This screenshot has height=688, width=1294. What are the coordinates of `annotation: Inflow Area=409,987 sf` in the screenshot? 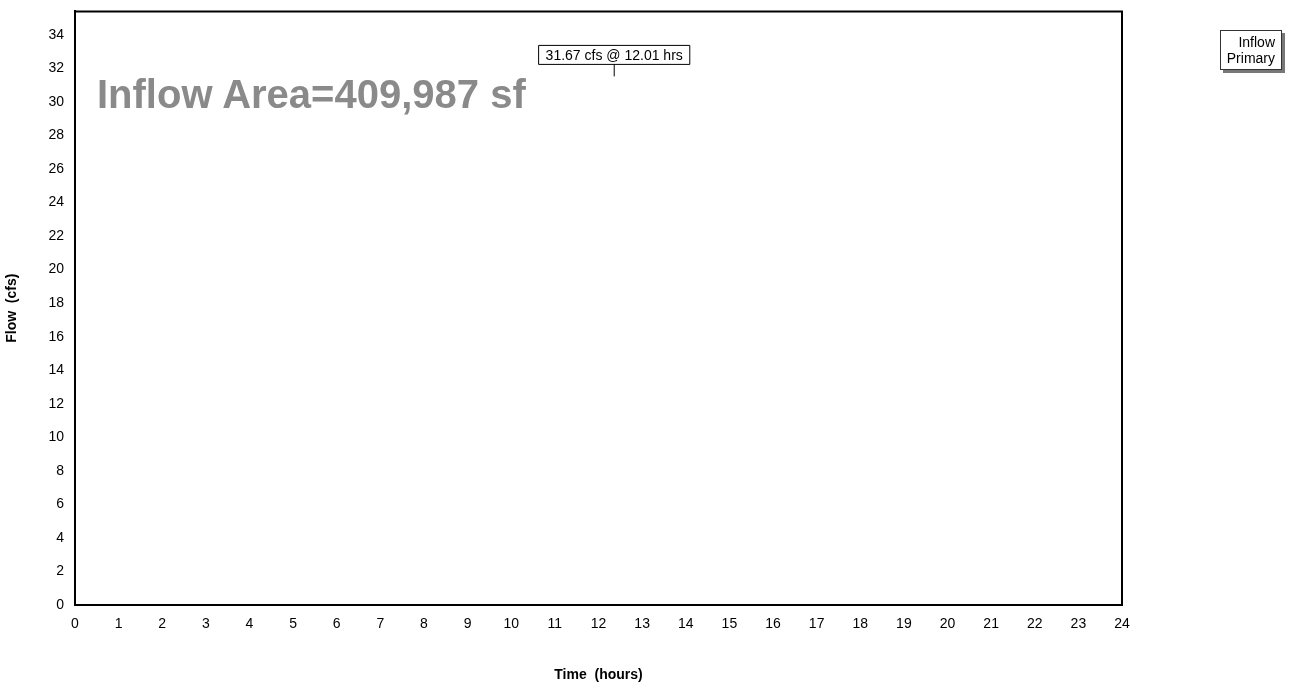 It's located at (312, 94).